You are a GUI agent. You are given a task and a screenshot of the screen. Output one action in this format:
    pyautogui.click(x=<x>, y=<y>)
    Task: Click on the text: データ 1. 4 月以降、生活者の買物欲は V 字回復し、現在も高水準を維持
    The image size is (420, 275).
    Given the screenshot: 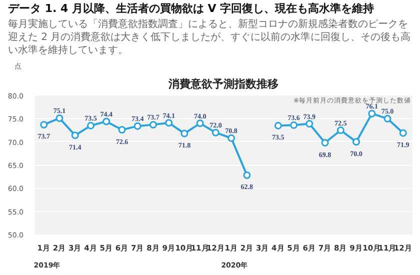 What is the action you would take?
    pyautogui.click(x=192, y=9)
    